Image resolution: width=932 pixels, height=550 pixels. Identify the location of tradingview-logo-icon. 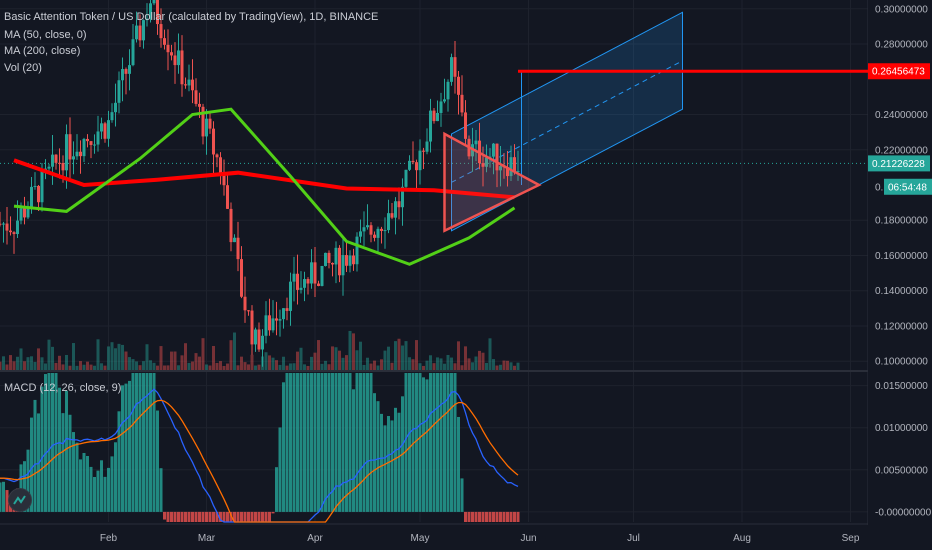
(20, 500).